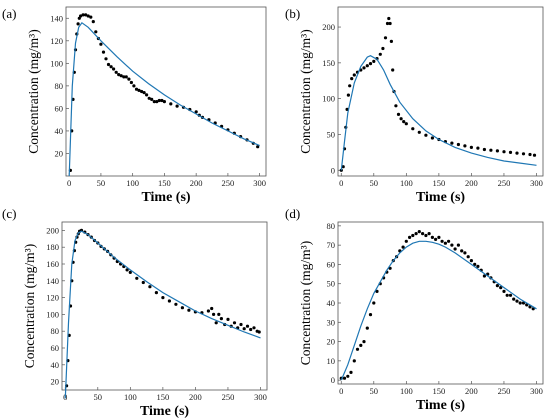 Image resolution: width=550 pixels, height=419 pixels. I want to click on x-tick-label: 150, so click(438, 183).